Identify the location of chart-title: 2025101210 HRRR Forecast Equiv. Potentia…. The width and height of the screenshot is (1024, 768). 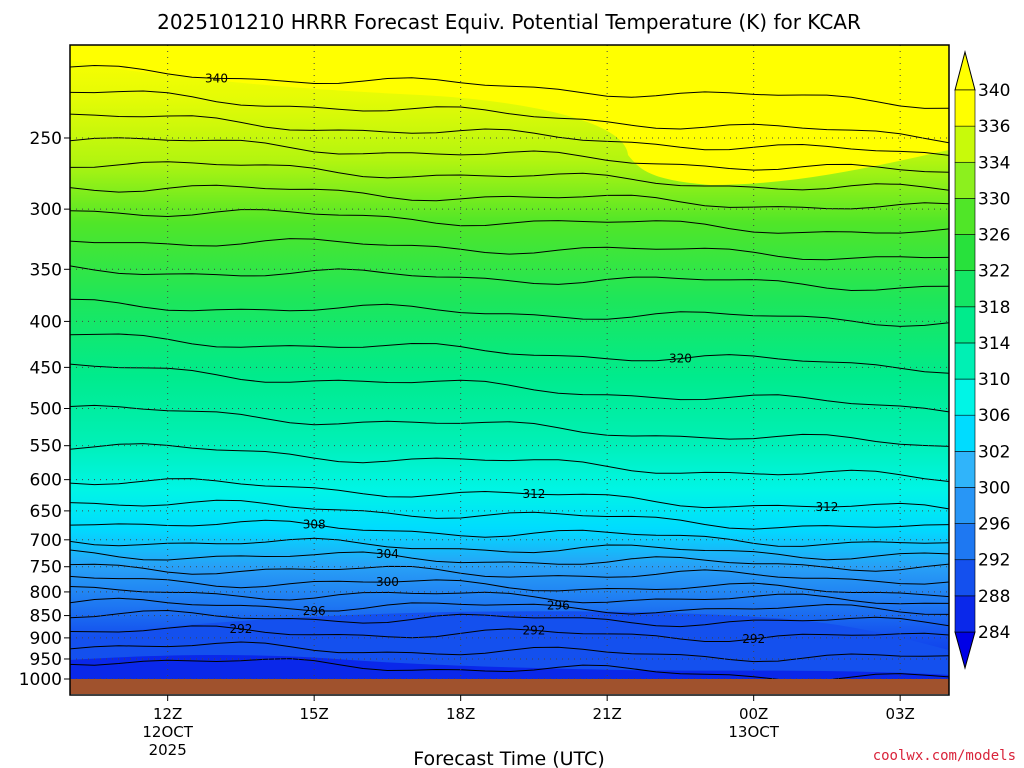
(509, 22).